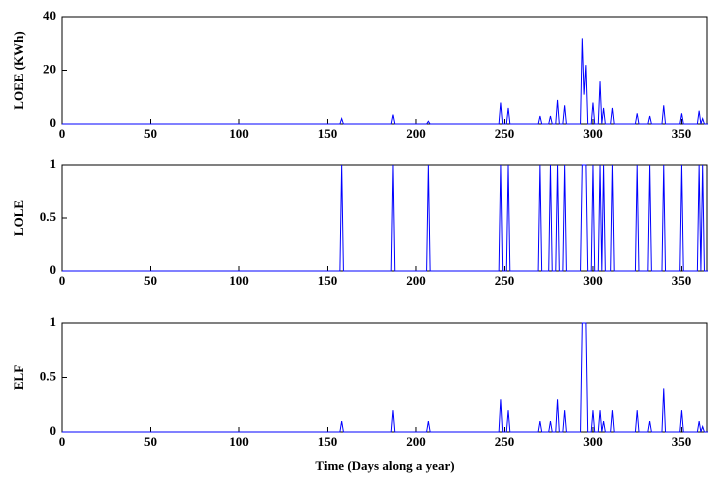 This screenshot has height=477, width=709. Describe the element at coordinates (18, 70) in the screenshot. I see `y-axis-label: LOEE (KWh)` at that location.